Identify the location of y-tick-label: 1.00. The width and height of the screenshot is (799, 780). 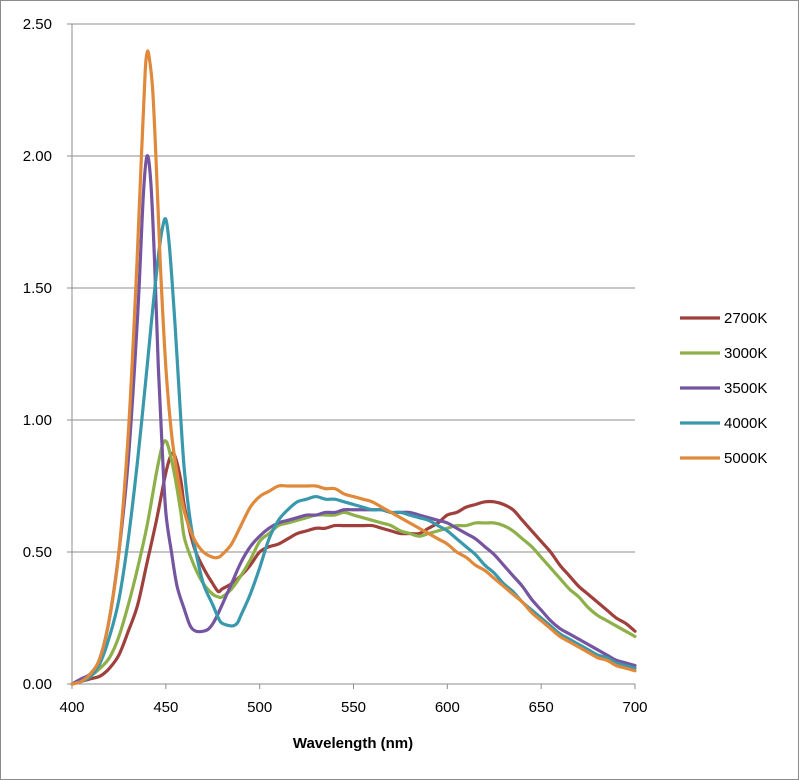
(37, 420).